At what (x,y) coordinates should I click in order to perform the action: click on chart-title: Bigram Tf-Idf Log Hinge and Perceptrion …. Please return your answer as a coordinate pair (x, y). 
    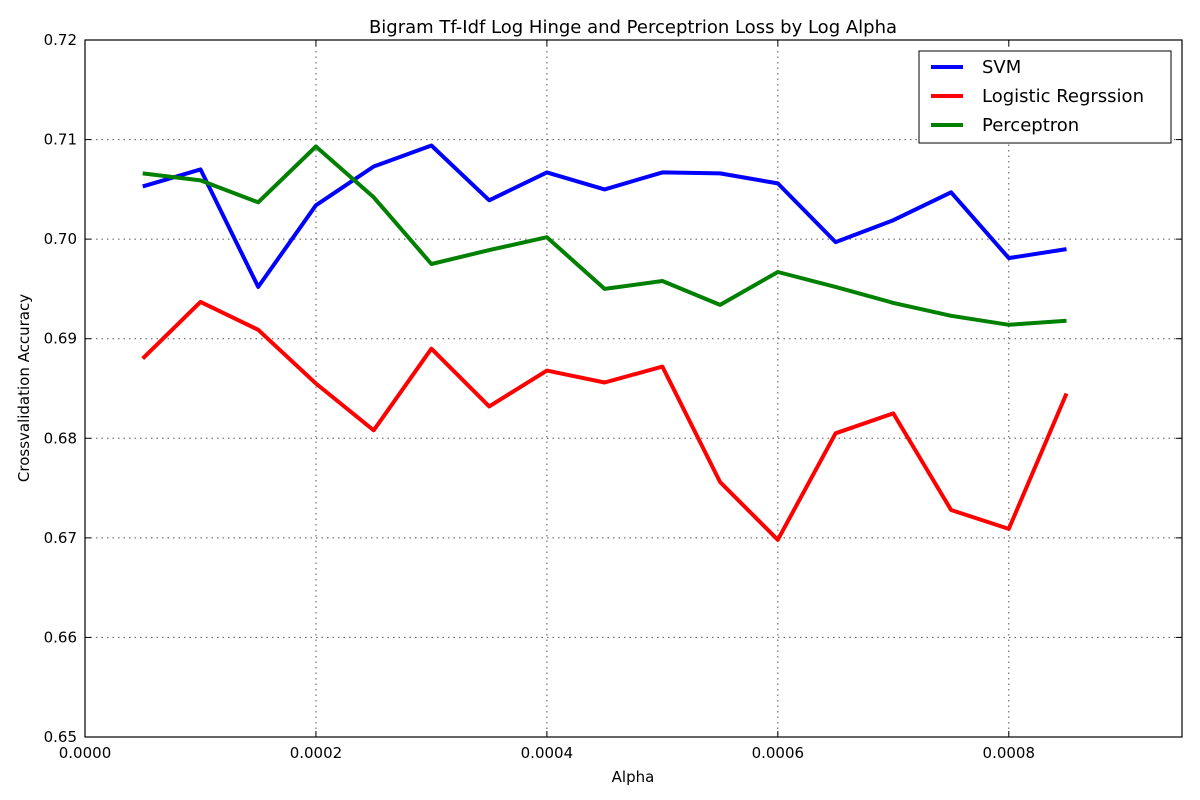
    Looking at the image, I should click on (633, 27).